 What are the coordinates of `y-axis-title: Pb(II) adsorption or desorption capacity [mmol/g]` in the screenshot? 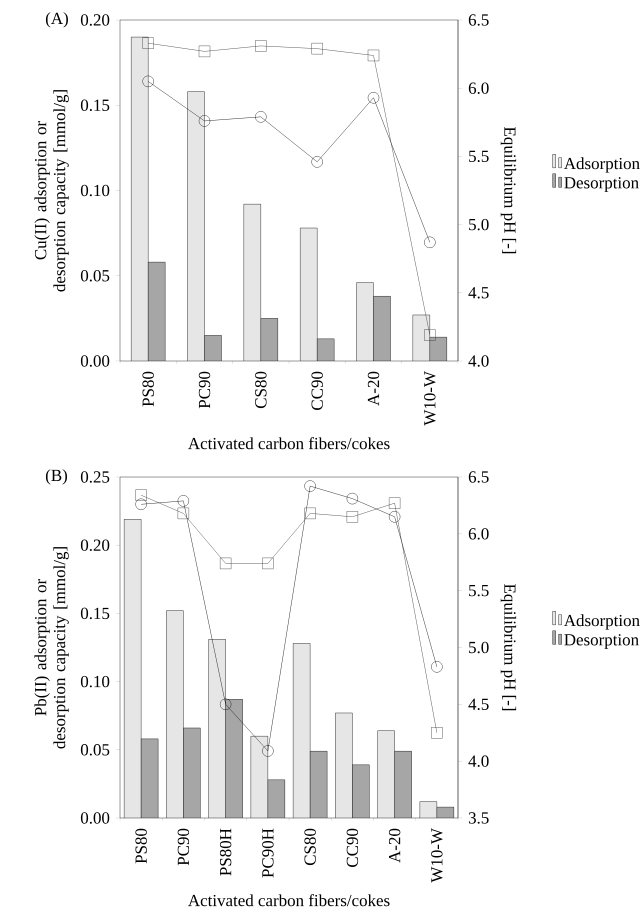 It's located at (51, 647).